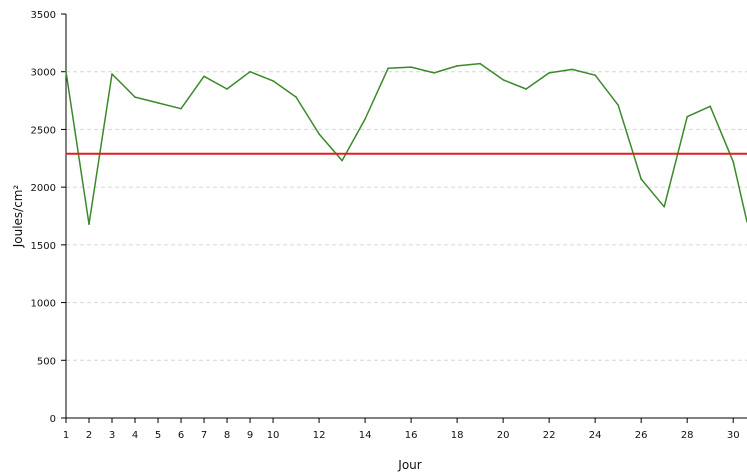  Describe the element at coordinates (687, 435) in the screenshot. I see `x-tick-label: 28` at that location.